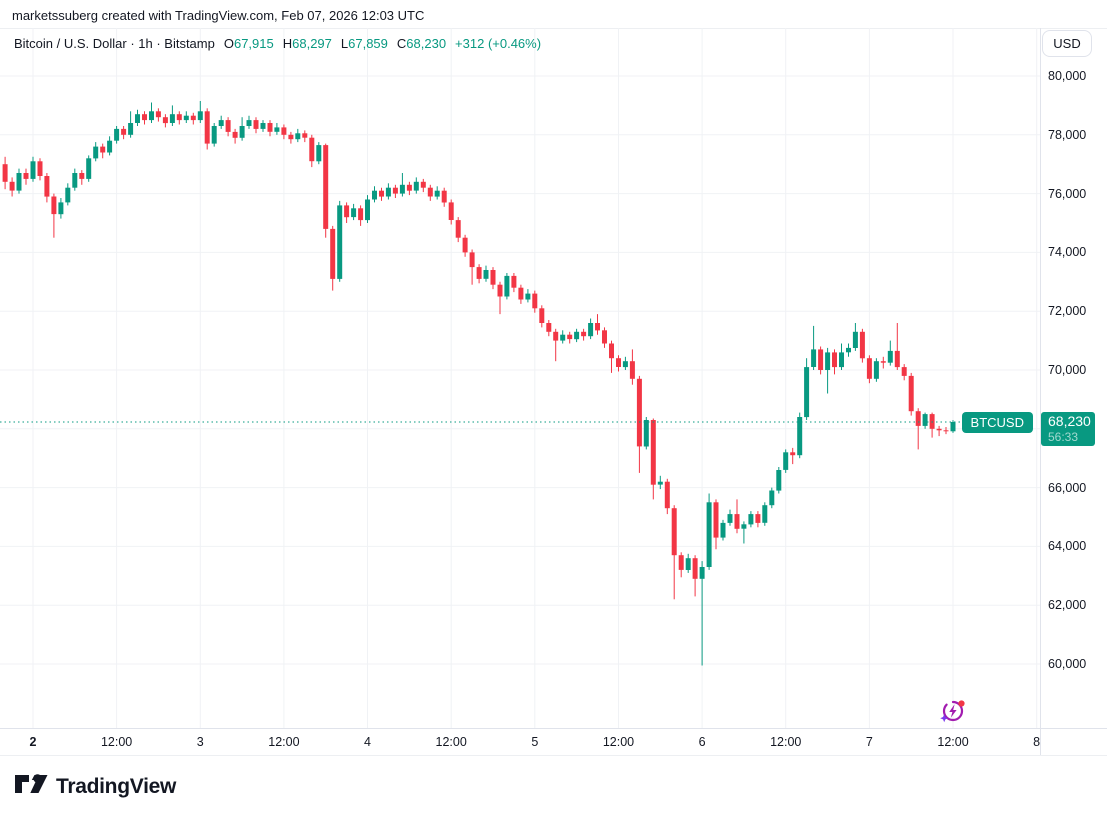 This screenshot has height=814, width=1107. What do you see at coordinates (1067, 76) in the screenshot?
I see `price-axis-label: 80,000` at bounding box center [1067, 76].